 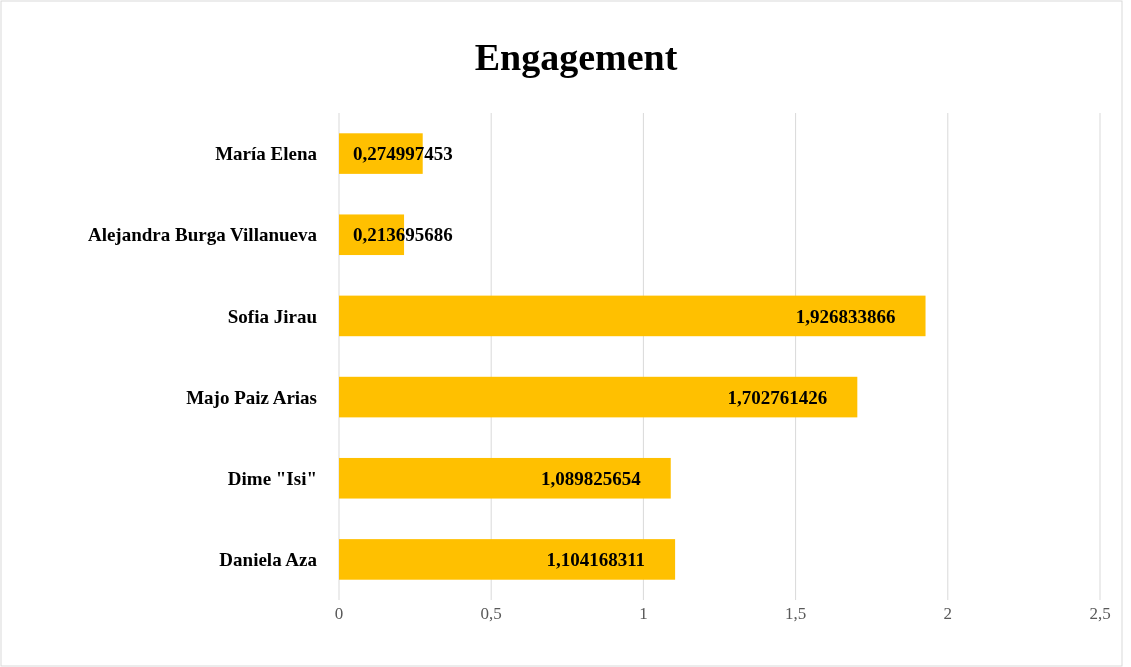 What do you see at coordinates (268, 560) in the screenshot?
I see `y-tick-label: Daniela Aza` at bounding box center [268, 560].